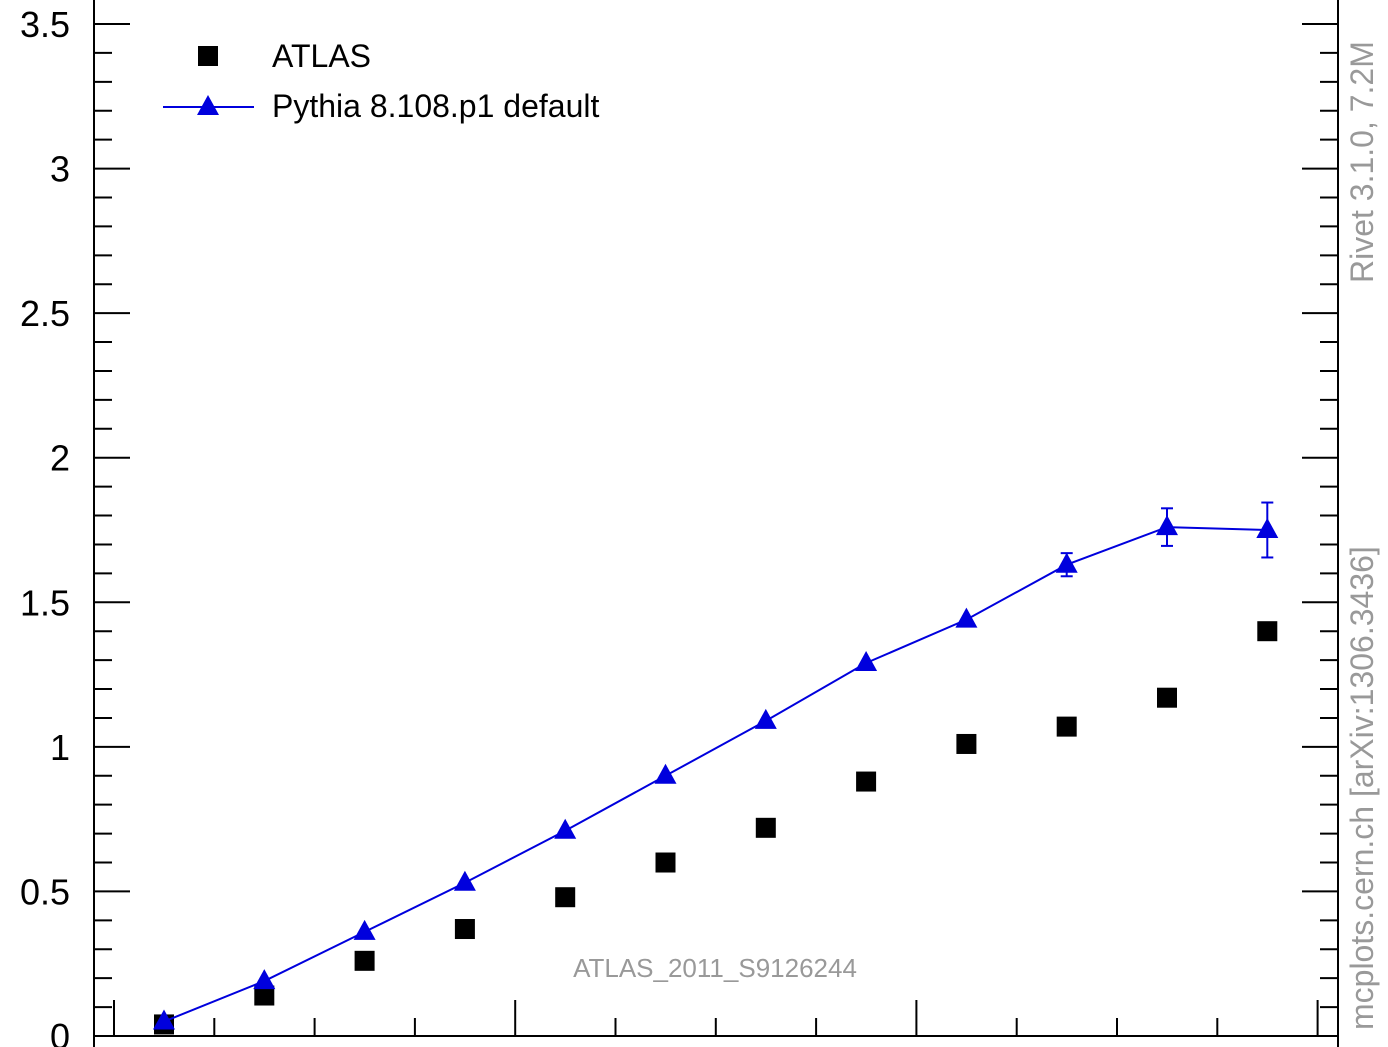  What do you see at coordinates (45, 24) in the screenshot?
I see `y-tick-label: 3.5` at bounding box center [45, 24].